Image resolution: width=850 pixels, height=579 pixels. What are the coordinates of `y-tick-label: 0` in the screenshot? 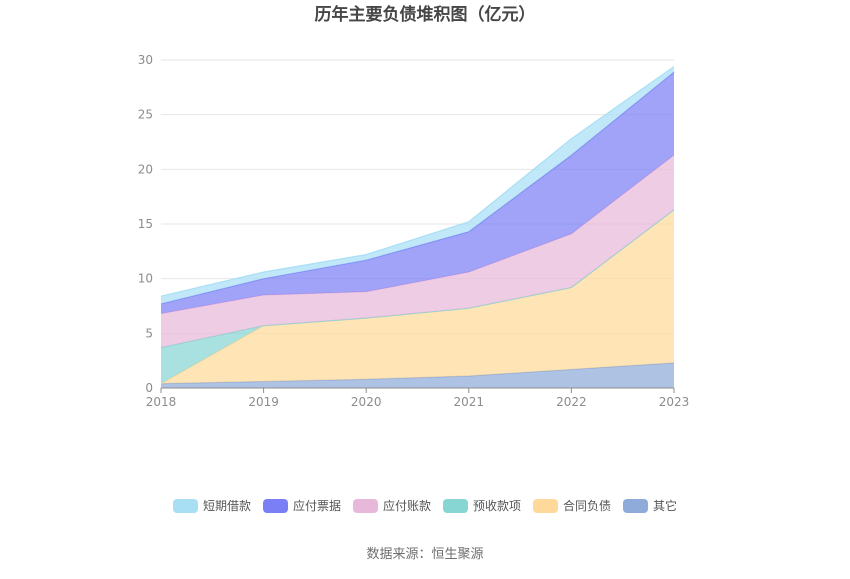 It's located at (149, 388).